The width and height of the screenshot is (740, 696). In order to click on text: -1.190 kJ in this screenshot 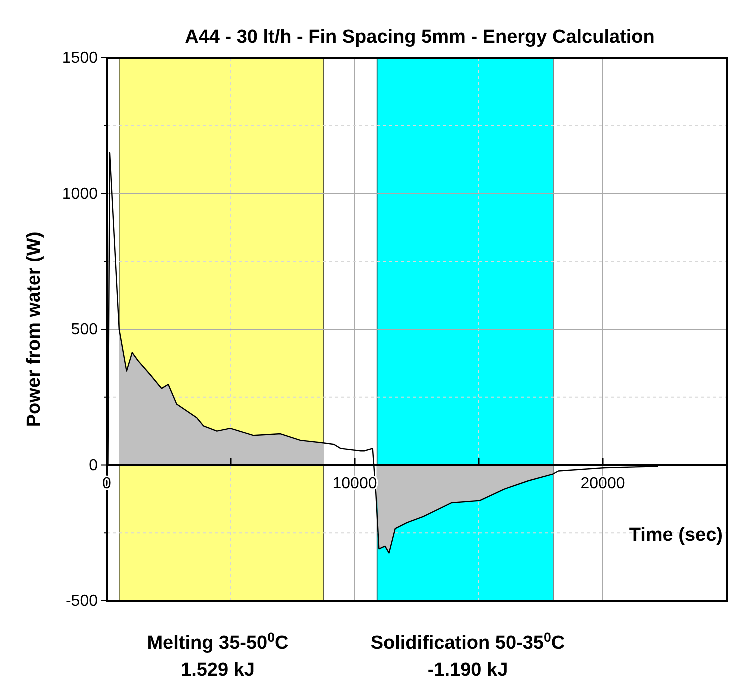, I will do `click(468, 670)`.